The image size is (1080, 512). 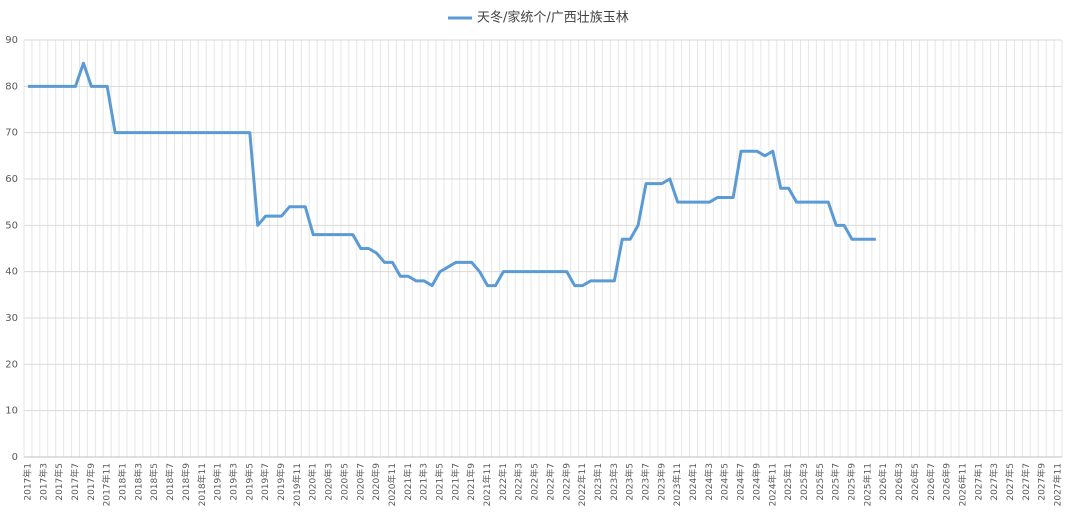 I want to click on x-tick-label: 2021年3, so click(x=424, y=482).